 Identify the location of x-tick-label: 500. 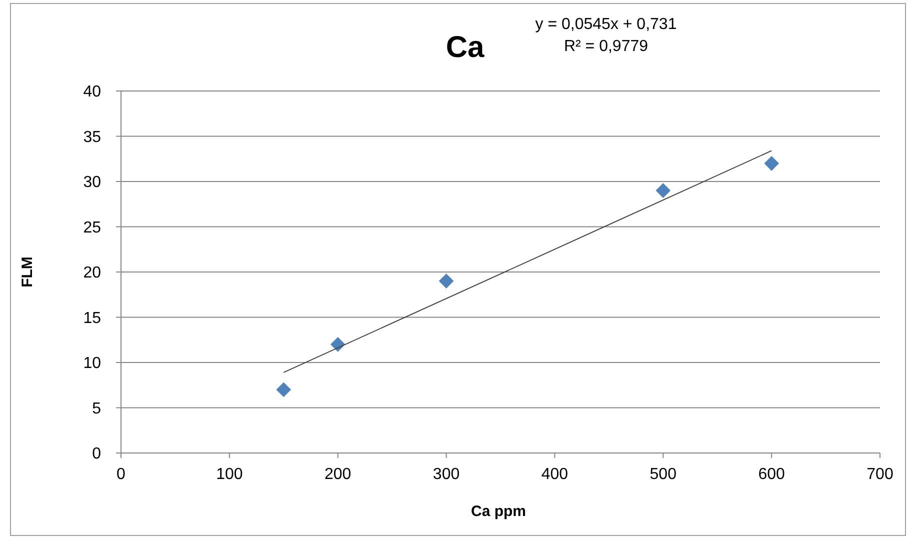
(663, 474).